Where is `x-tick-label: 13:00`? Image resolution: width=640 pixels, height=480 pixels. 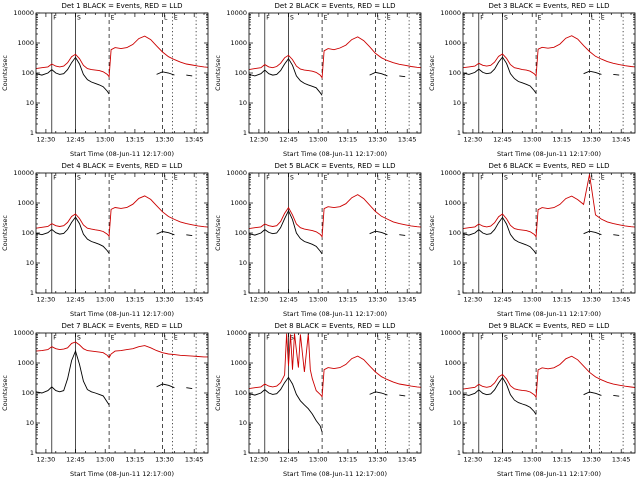 x-tick-label: 13:00 is located at coordinates (105, 460).